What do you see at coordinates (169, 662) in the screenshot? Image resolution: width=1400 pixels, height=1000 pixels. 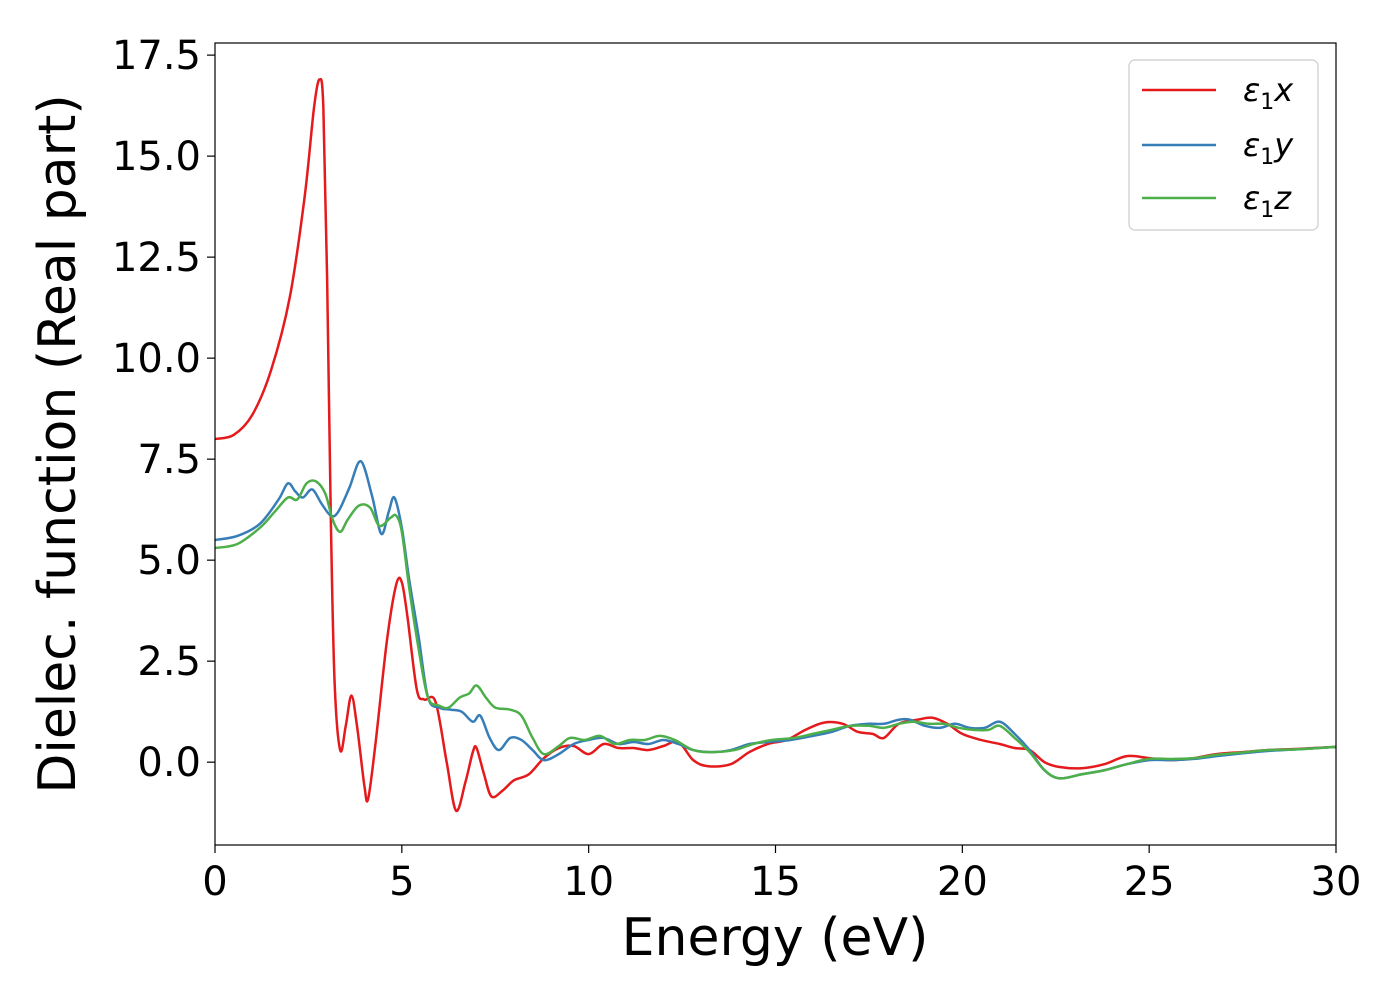 I see `y-tick-label: 2.5` at bounding box center [169, 662].